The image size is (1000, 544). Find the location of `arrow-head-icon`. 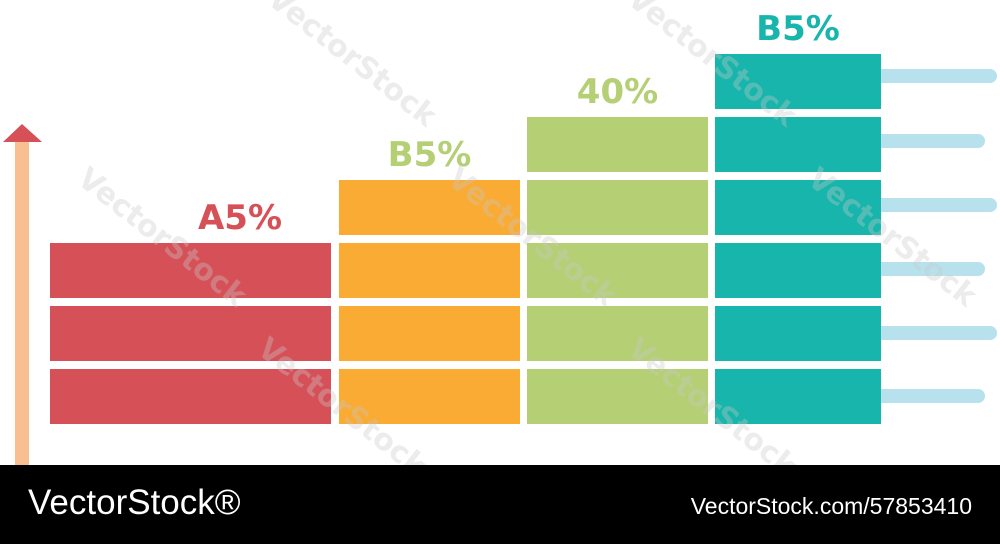

arrow-head-icon is located at coordinates (22, 133).